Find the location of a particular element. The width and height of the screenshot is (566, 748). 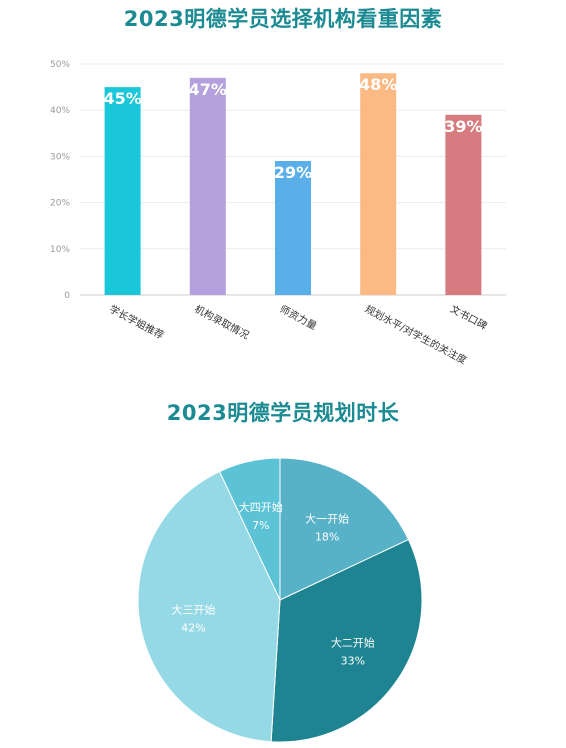

y-tick-label: 40% is located at coordinates (60, 111).